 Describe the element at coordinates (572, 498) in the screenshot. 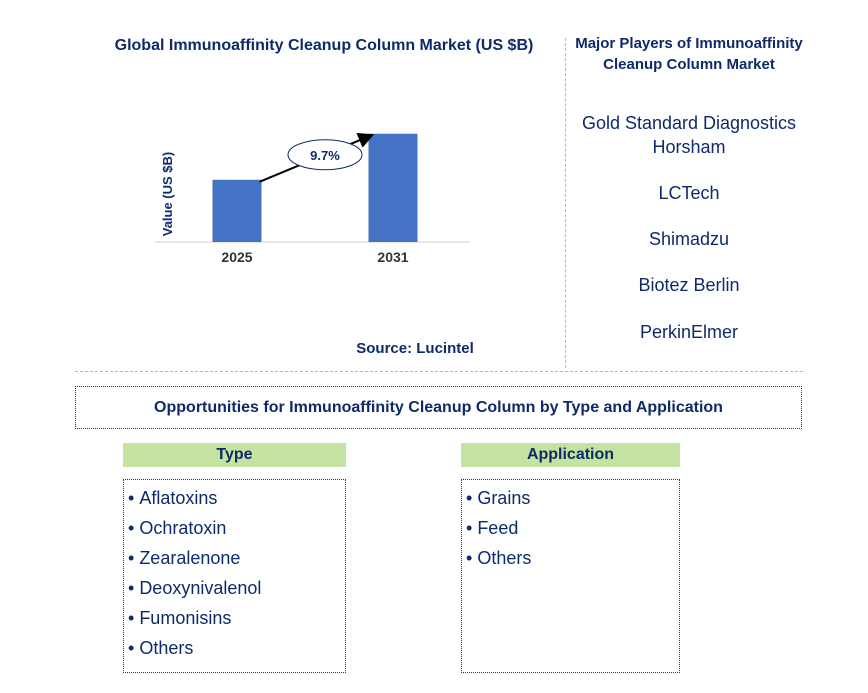

I see `list-item: Grains` at that location.